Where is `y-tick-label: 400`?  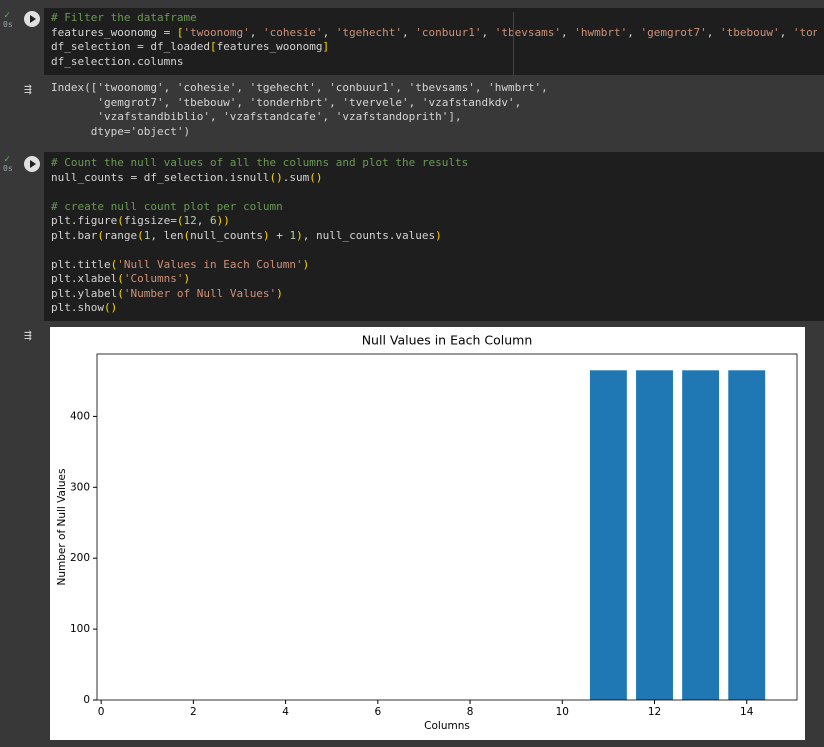 y-tick-label: 400 is located at coordinates (80, 416).